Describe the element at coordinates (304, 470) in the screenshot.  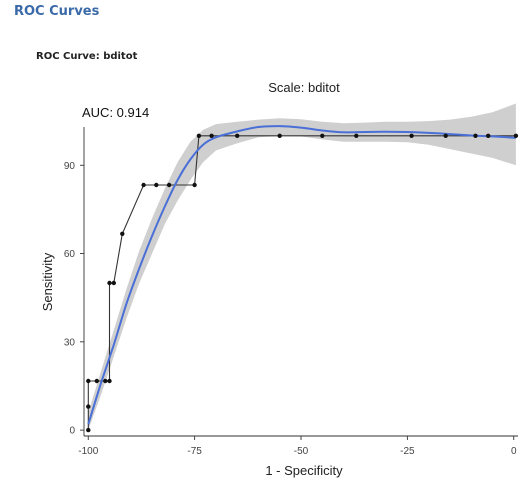
I see `x-axis-label: 1 - Specificity` at that location.